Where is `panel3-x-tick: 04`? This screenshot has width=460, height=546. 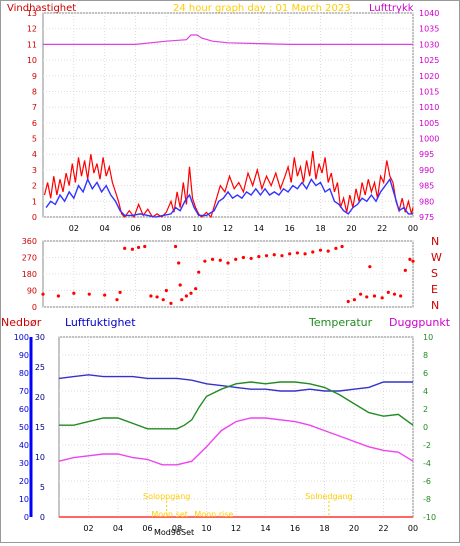 panel3-x-tick: 04 is located at coordinates (118, 528).